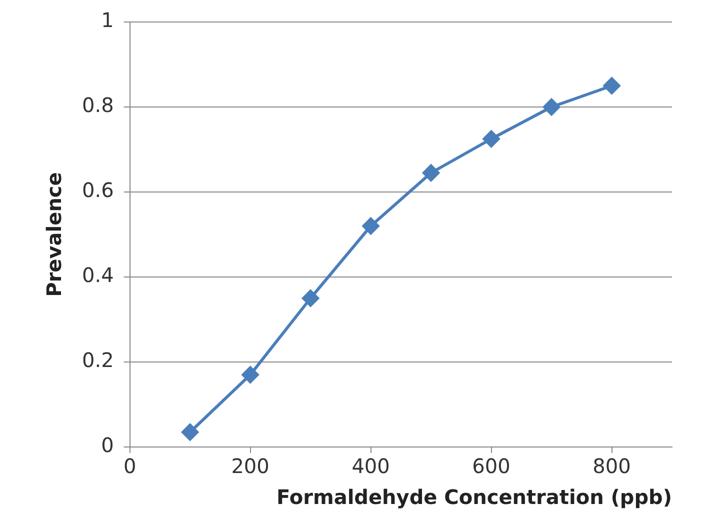 The image size is (702, 525). I want to click on x-tick-label: 0, so click(129, 466).